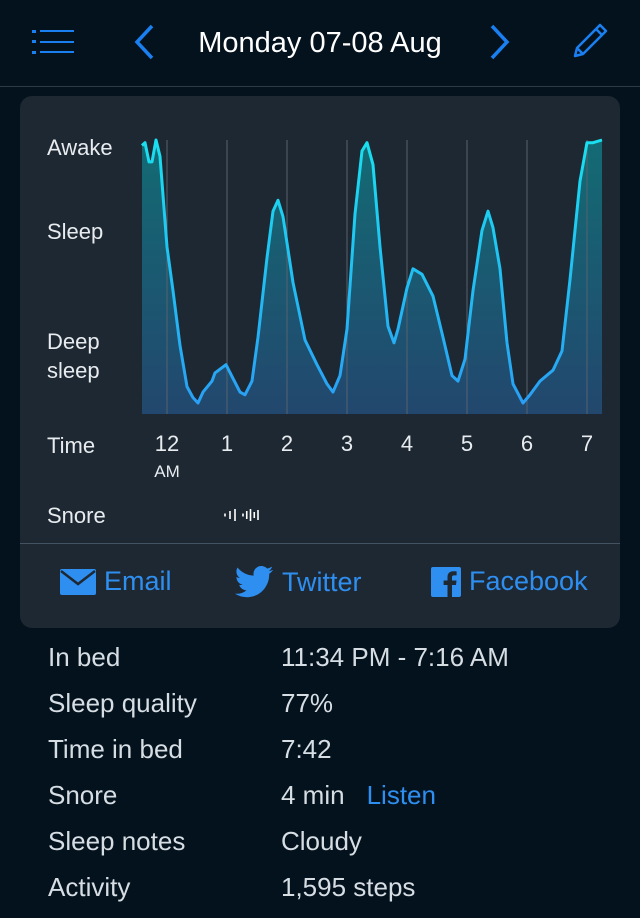  Describe the element at coordinates (78, 581) in the screenshot. I see `envelope-icon` at that location.